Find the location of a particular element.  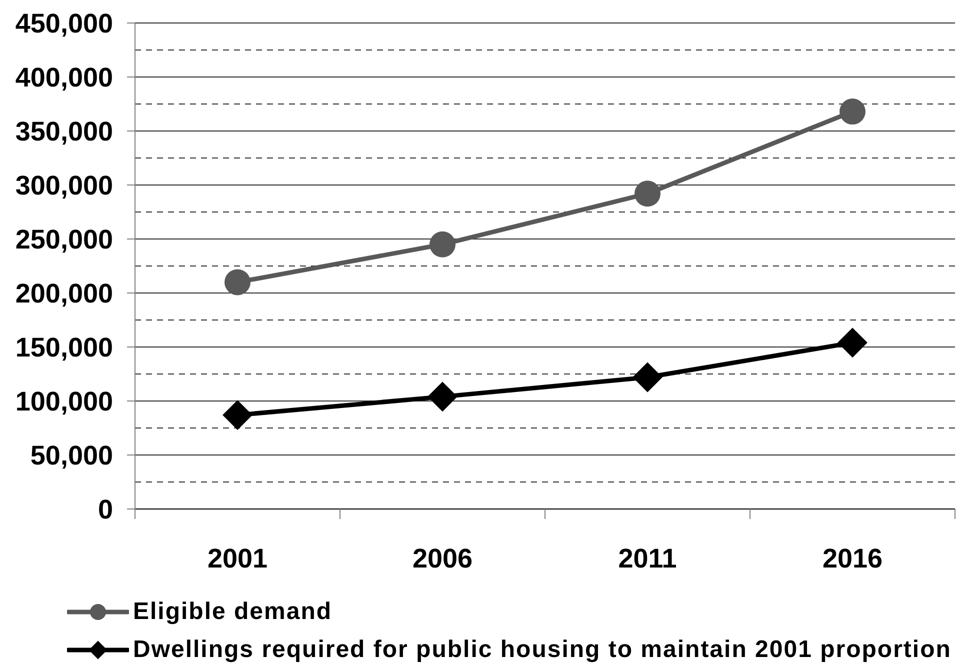

y-tick-label: 50,000 is located at coordinates (71, 455).